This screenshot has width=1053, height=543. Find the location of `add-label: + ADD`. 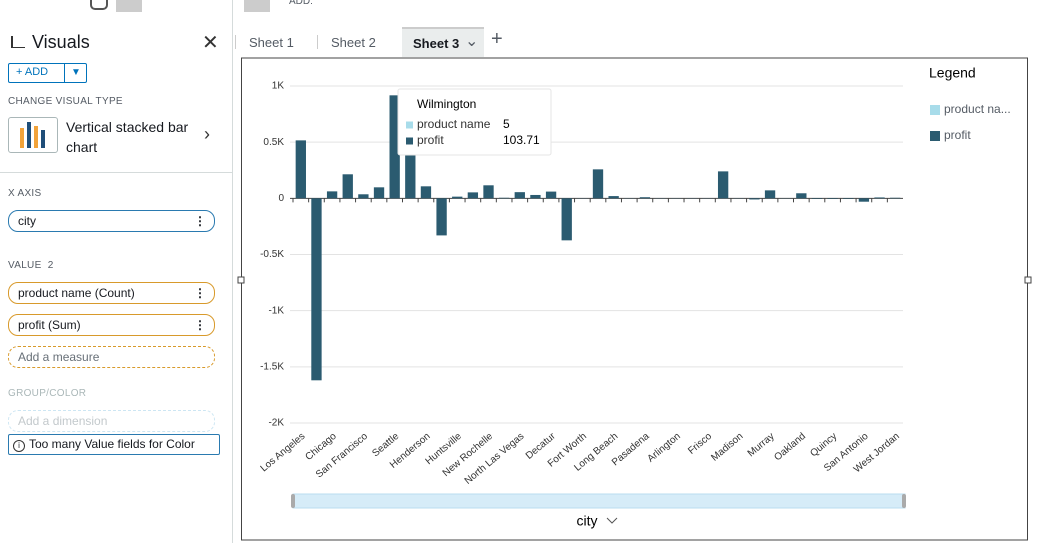

add-label: + ADD is located at coordinates (32, 72).